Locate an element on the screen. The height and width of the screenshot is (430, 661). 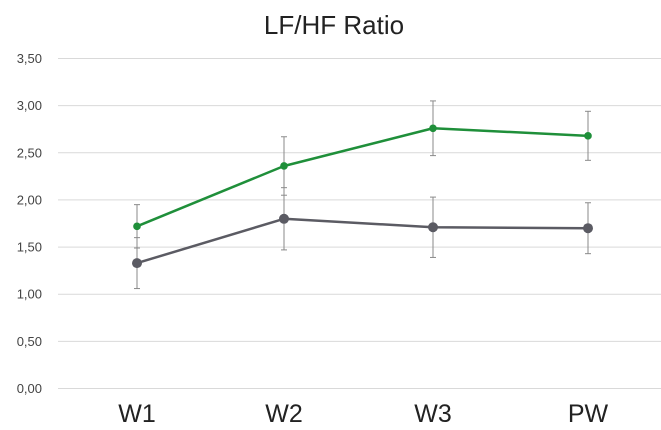
y-tick-label: 2,00 is located at coordinates (29, 199).